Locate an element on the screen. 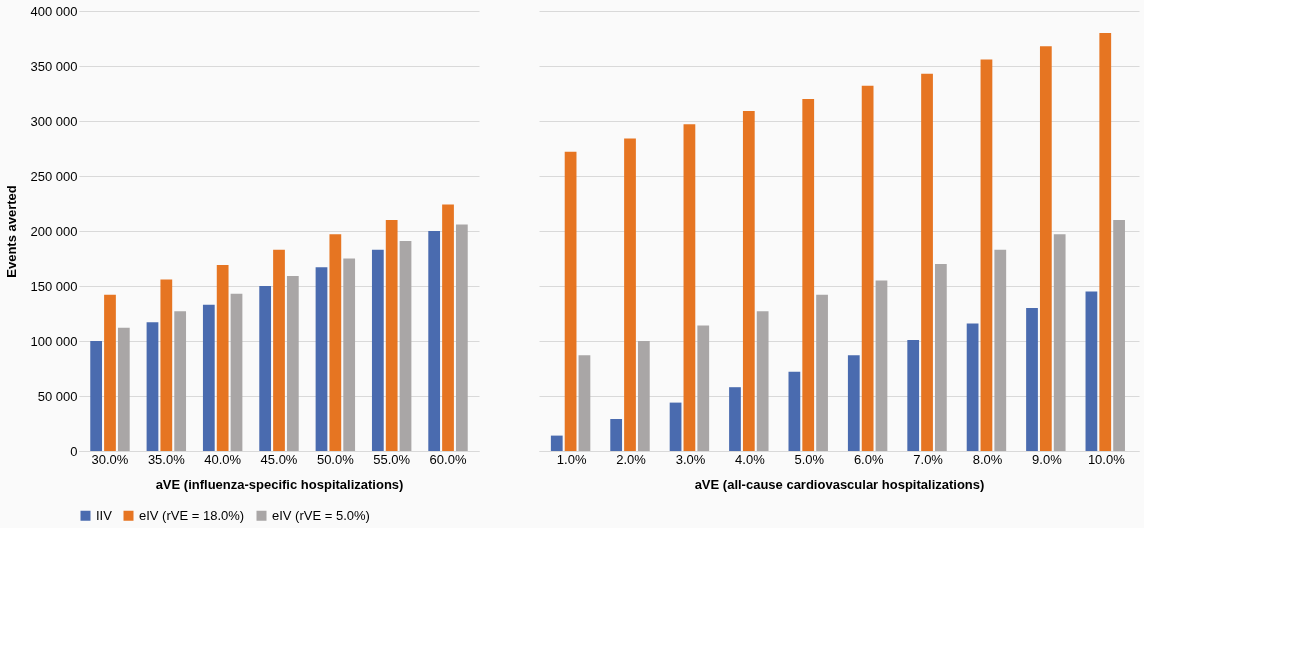 The width and height of the screenshot is (1290, 646). x-tick-label: 7.0% is located at coordinates (928, 459).